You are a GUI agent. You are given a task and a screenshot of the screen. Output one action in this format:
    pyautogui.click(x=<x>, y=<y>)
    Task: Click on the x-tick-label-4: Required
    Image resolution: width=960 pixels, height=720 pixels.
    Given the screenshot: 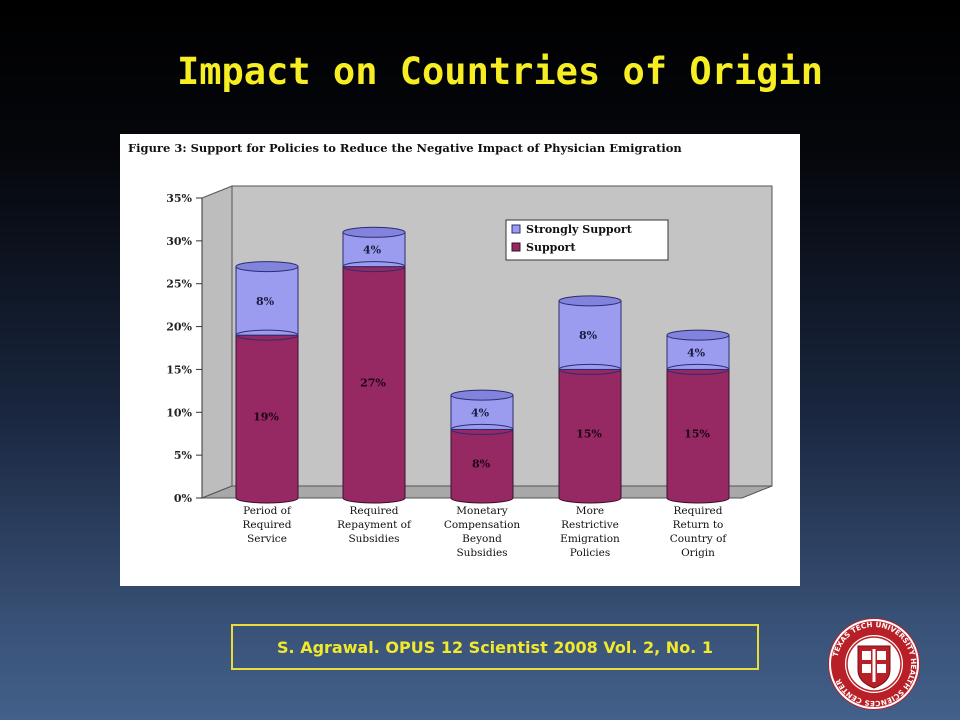 What is the action you would take?
    pyautogui.click(x=698, y=511)
    